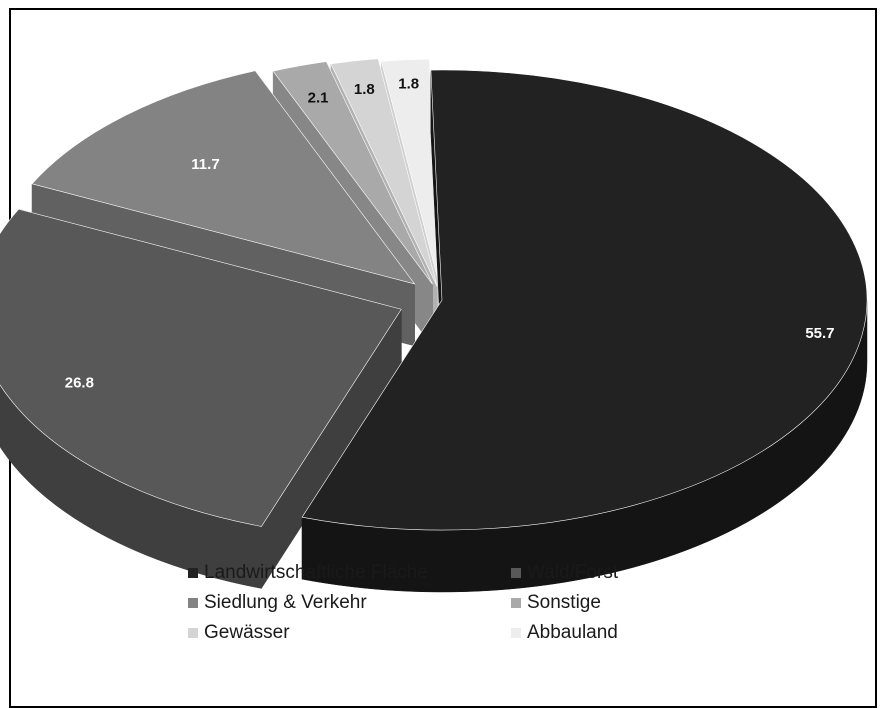 The image size is (885, 708). Describe the element at coordinates (318, 97) in the screenshot. I see `pie-value-label-sonstige: 2.1` at that location.